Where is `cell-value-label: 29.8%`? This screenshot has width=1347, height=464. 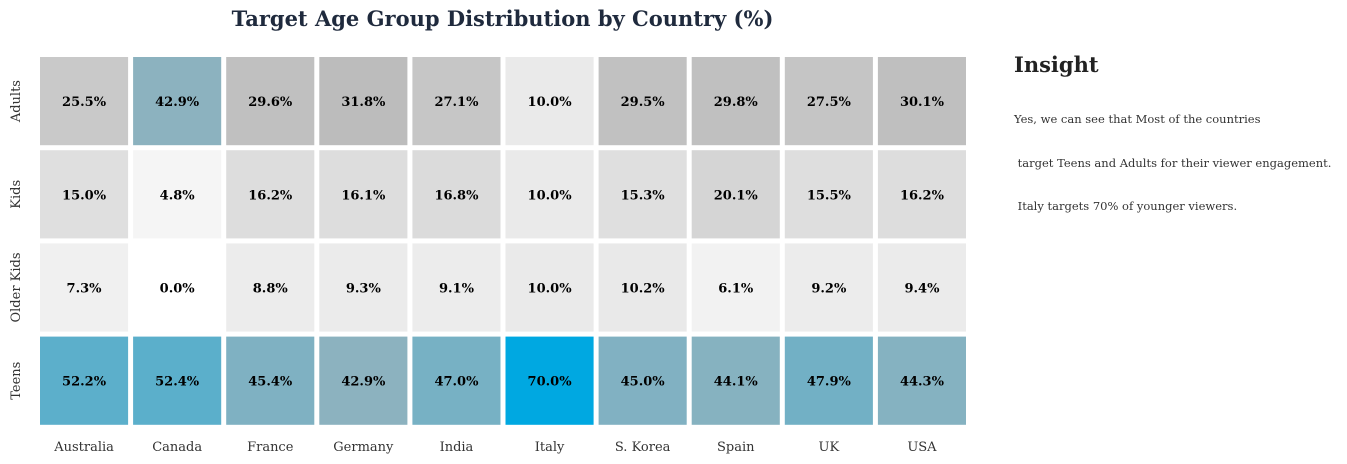 cell-value-label: 29.8% is located at coordinates (736, 102).